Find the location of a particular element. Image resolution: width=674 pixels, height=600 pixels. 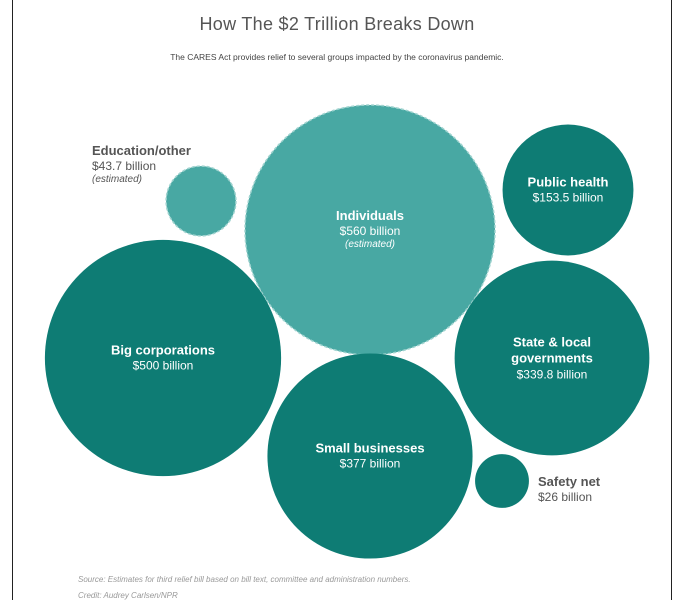

bubble-education-other is located at coordinates (201, 201).